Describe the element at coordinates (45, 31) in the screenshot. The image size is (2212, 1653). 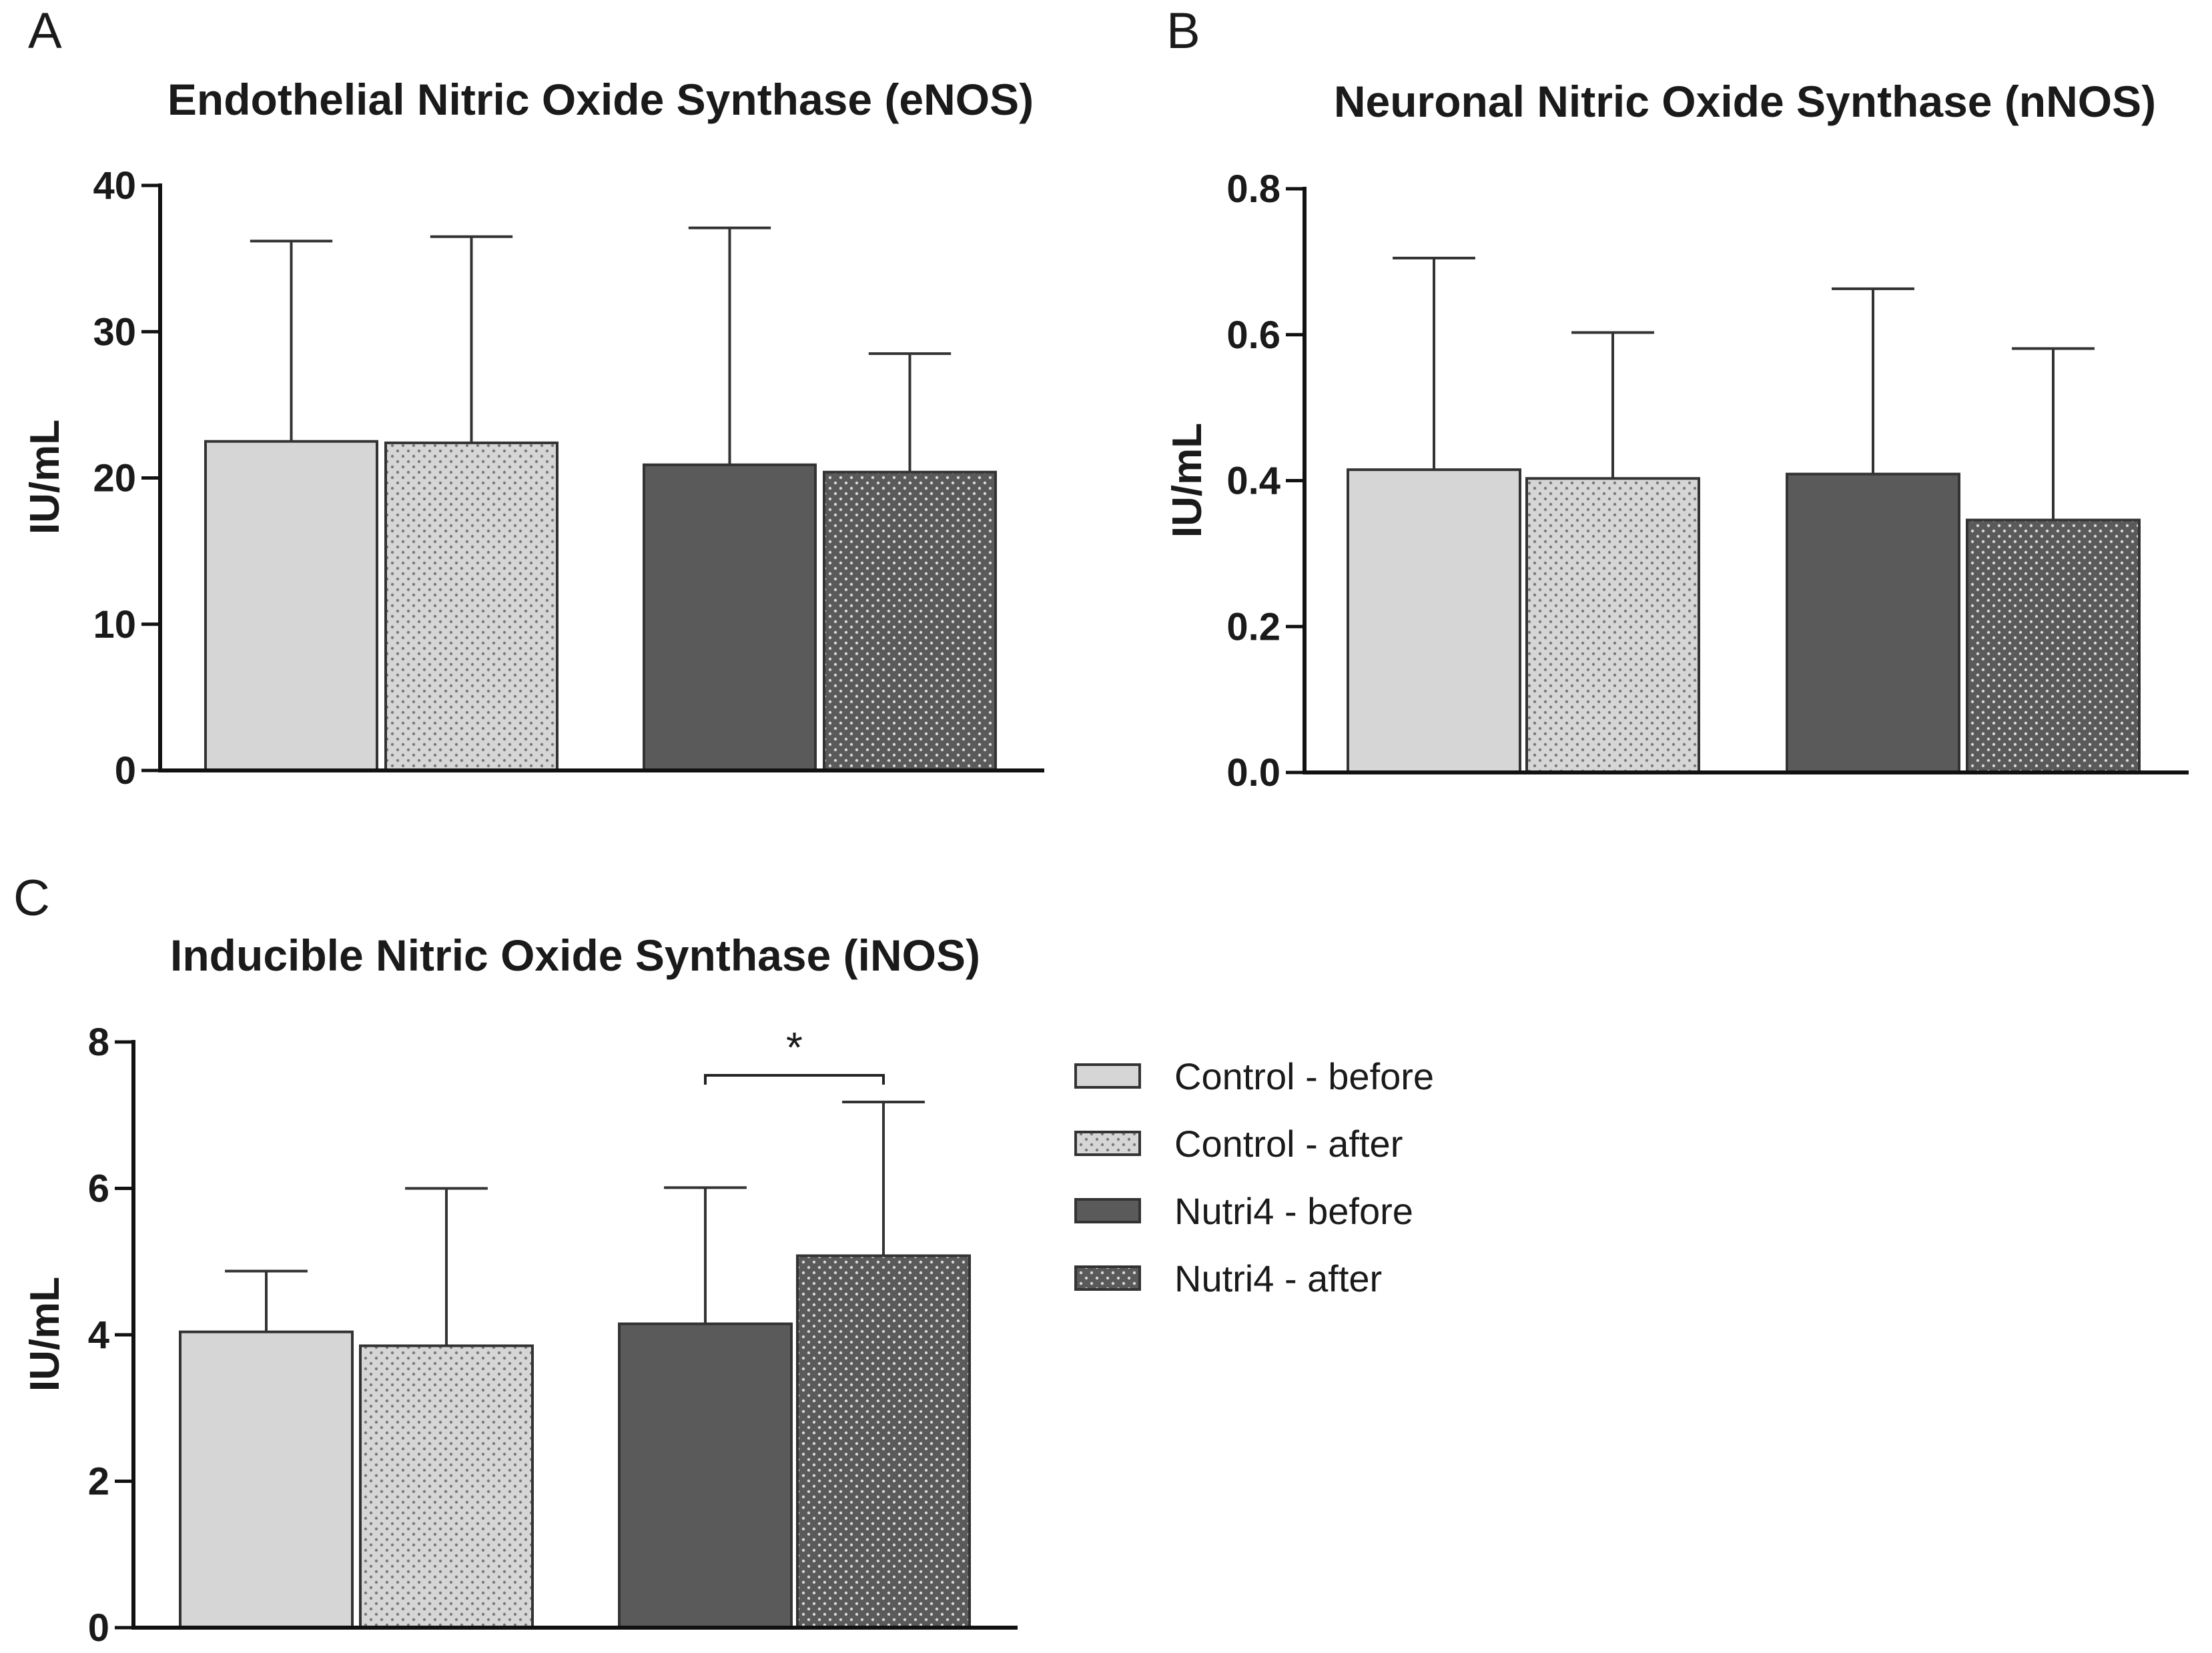
I see `panel-letter: A` at that location.